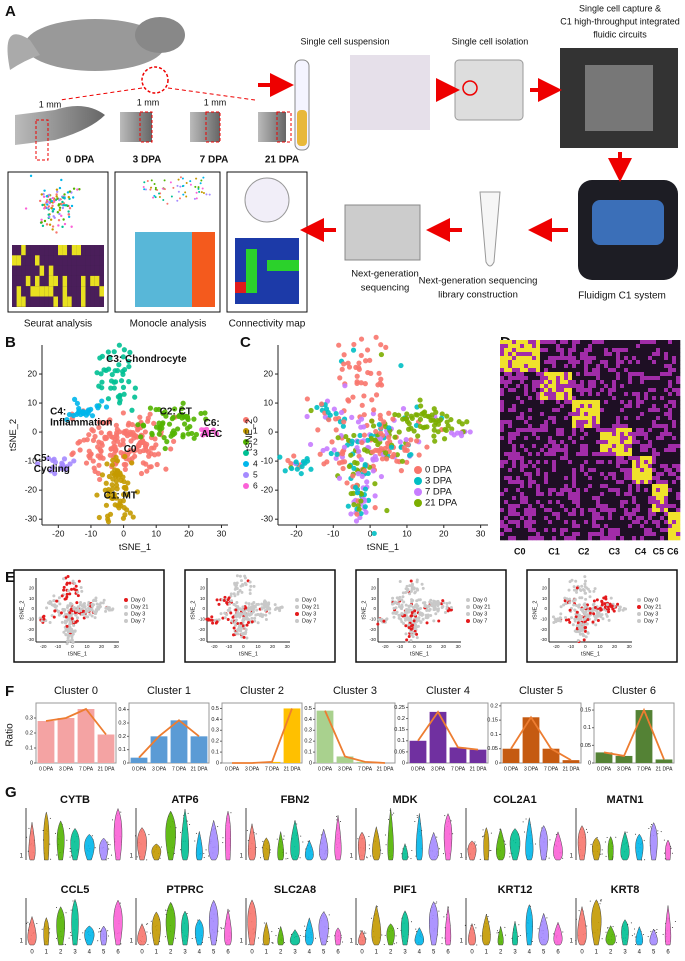  What do you see at coordinates (511, 755) in the screenshot?
I see `bar` at bounding box center [511, 755].